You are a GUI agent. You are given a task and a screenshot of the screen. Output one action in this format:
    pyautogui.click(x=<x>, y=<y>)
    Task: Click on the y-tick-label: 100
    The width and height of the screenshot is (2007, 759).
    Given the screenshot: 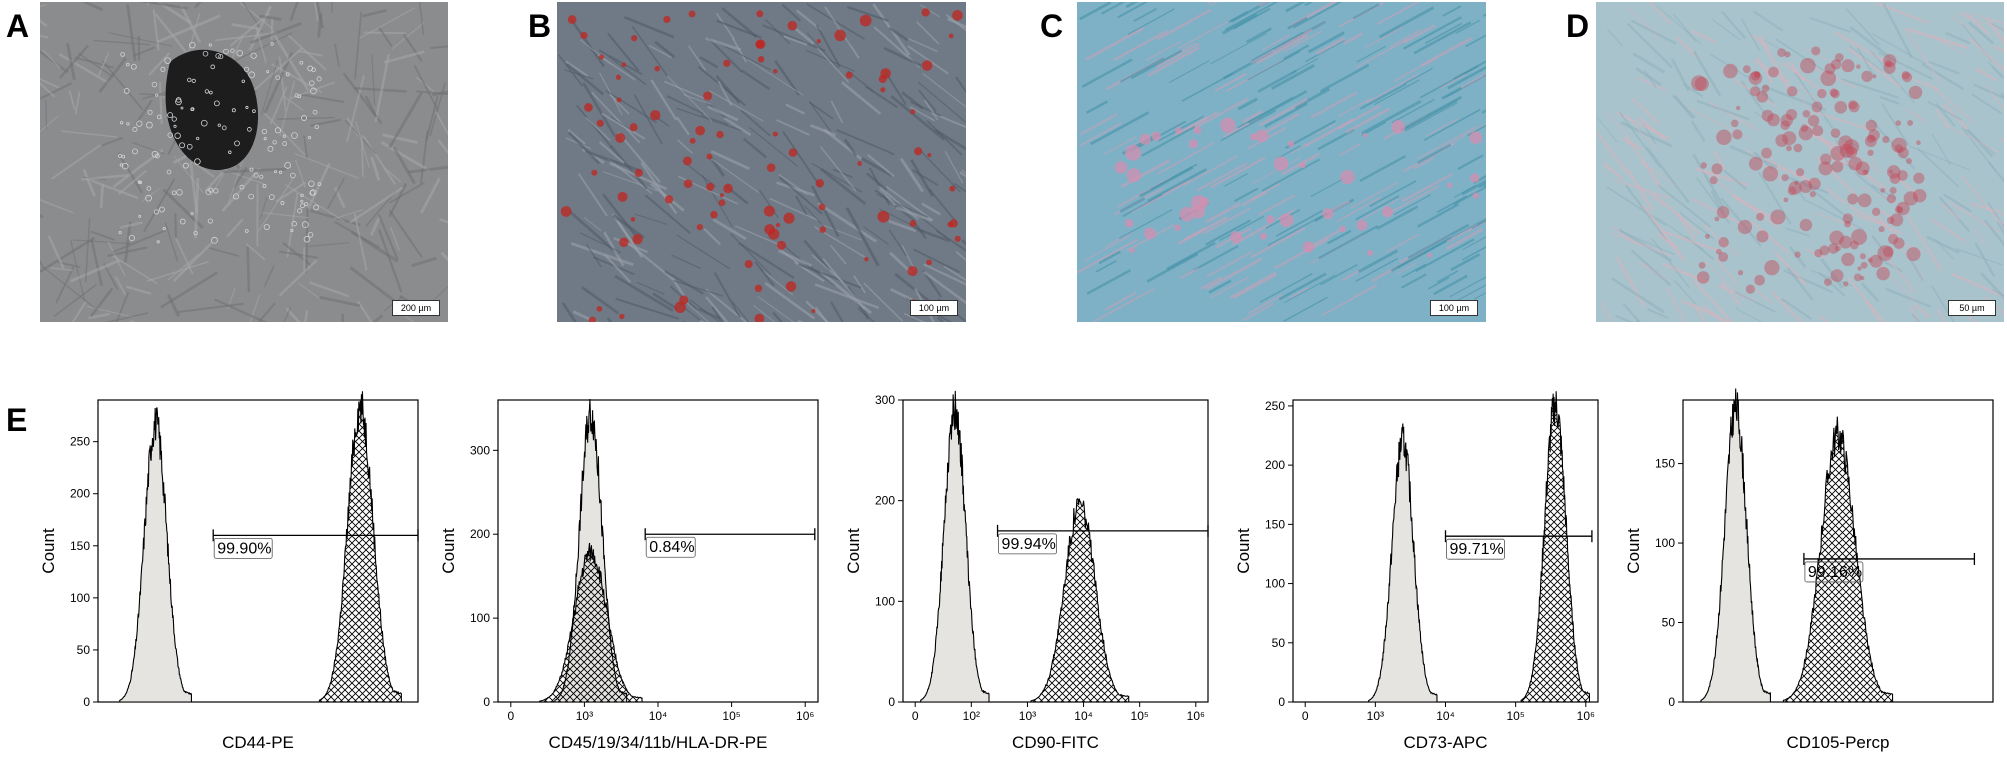 What is the action you would take?
    pyautogui.click(x=480, y=618)
    